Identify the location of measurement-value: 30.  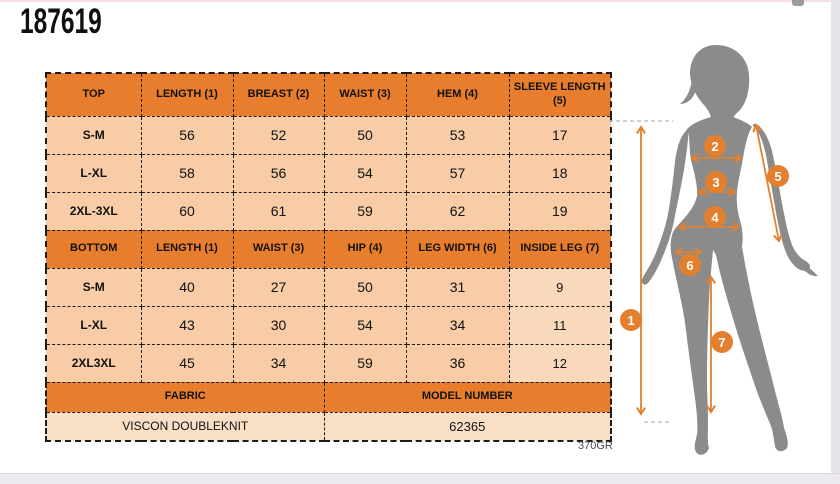
(278, 325).